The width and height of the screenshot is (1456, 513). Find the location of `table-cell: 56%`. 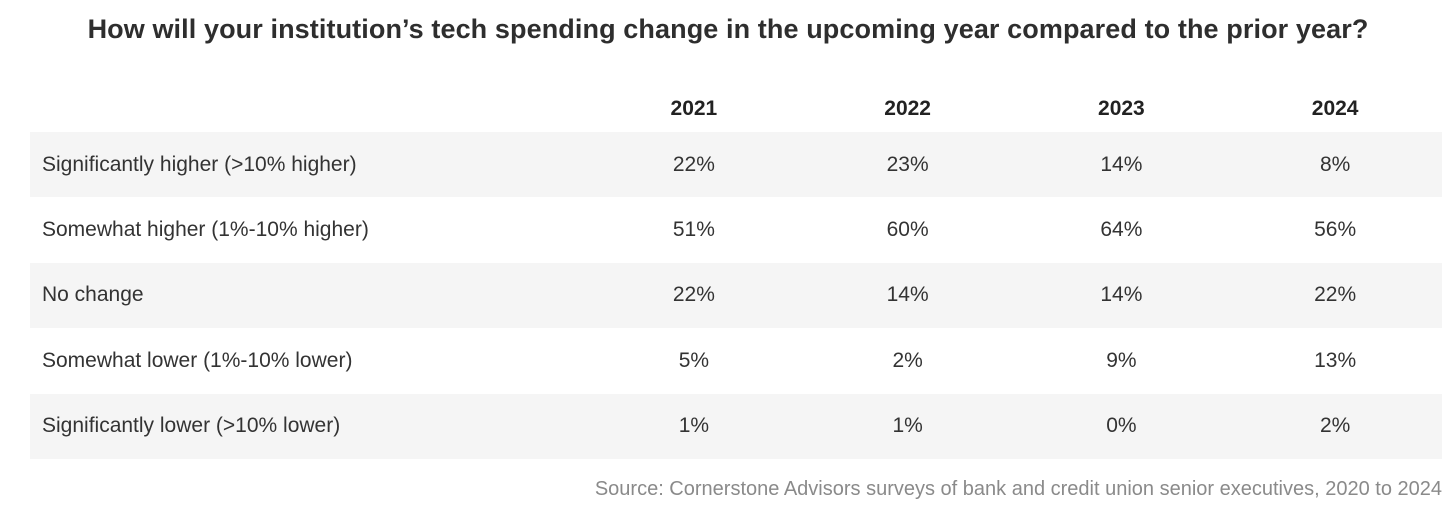

table-cell: 56% is located at coordinates (1335, 230).